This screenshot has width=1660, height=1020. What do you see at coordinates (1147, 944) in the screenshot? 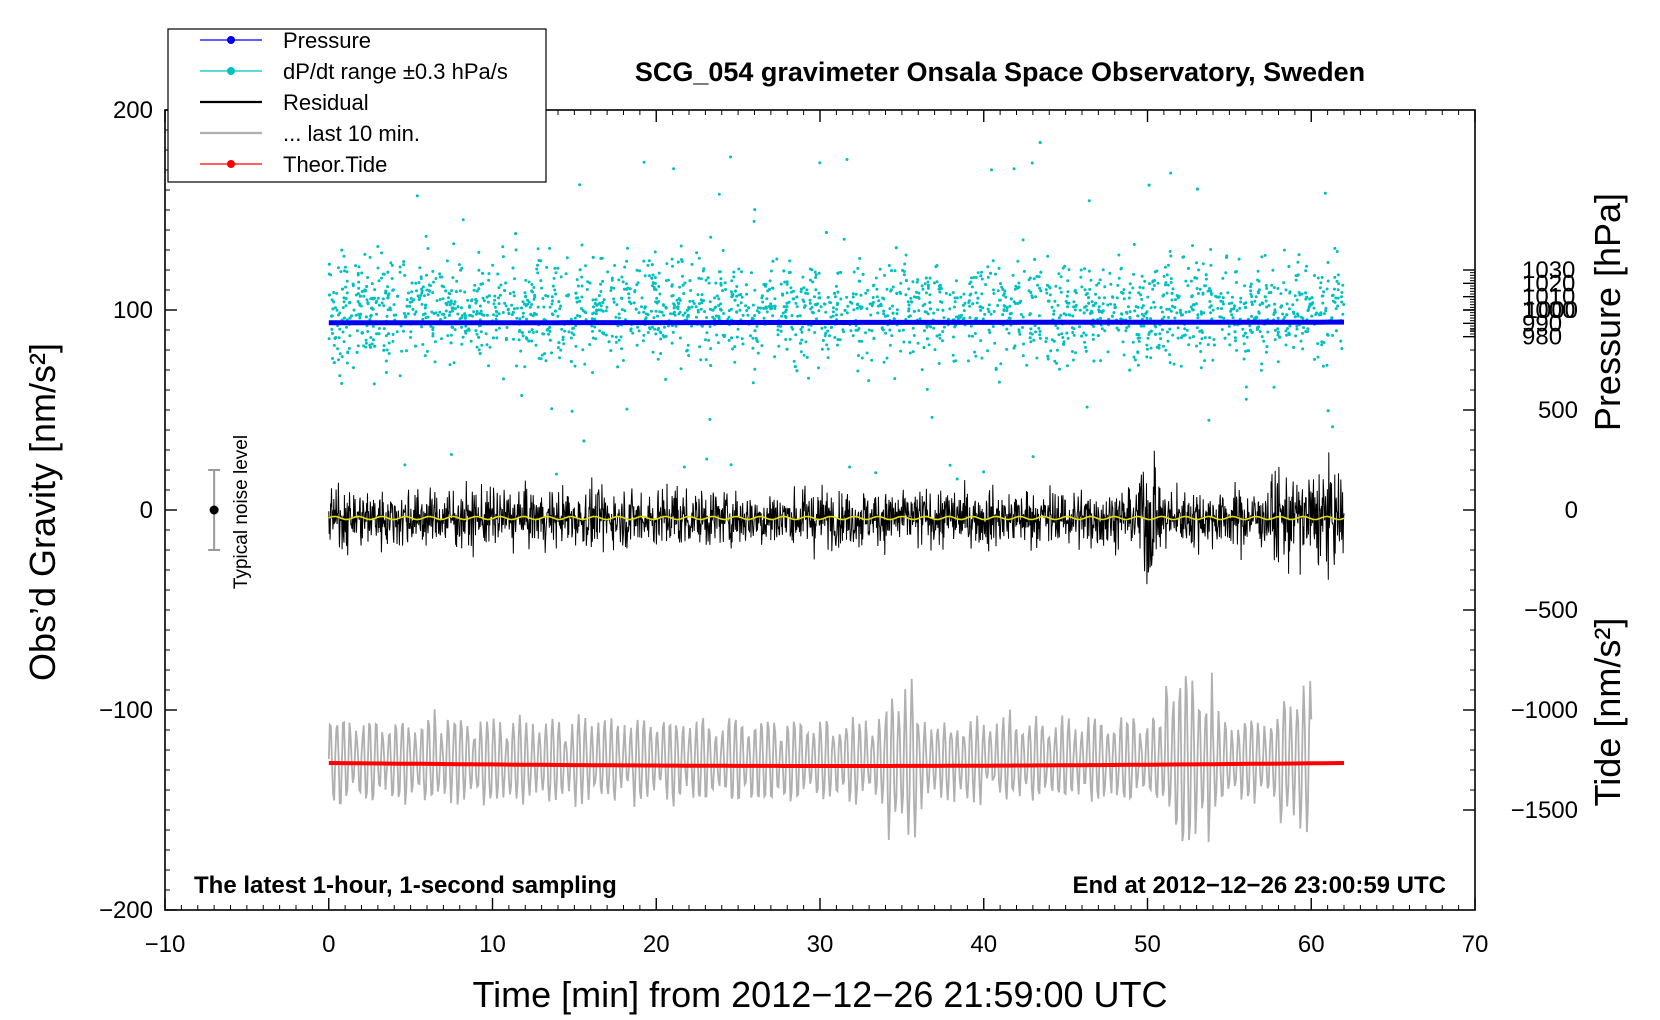
I see `x-tick-label: 50` at bounding box center [1147, 944].